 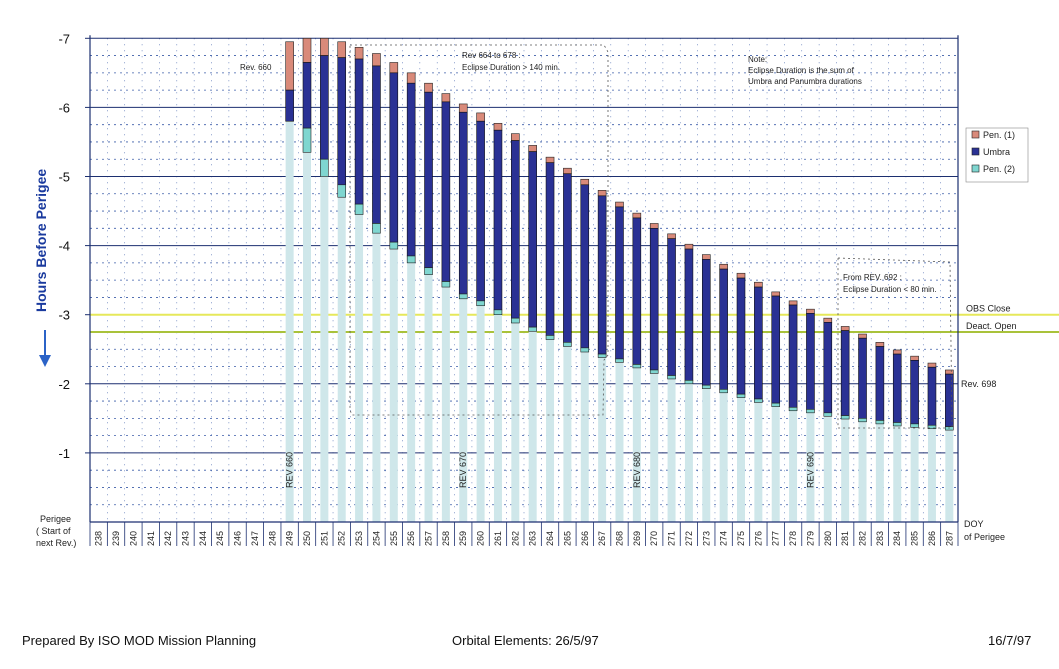 I want to click on note-title: Note:, so click(x=757, y=59).